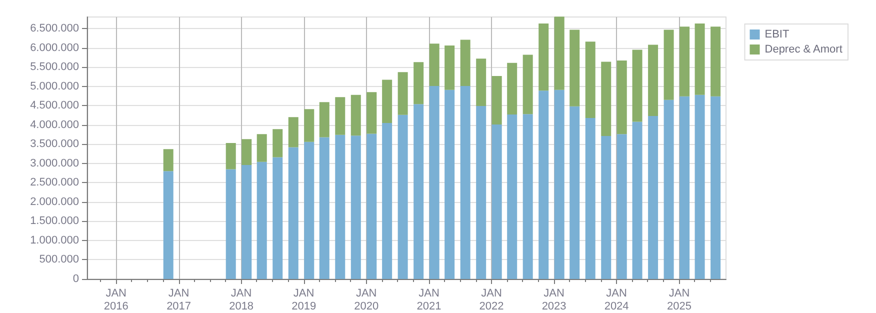 Image resolution: width=876 pixels, height=313 pixels. Describe the element at coordinates (116, 300) in the screenshot. I see `x-tick-label: JAN 2016` at that location.